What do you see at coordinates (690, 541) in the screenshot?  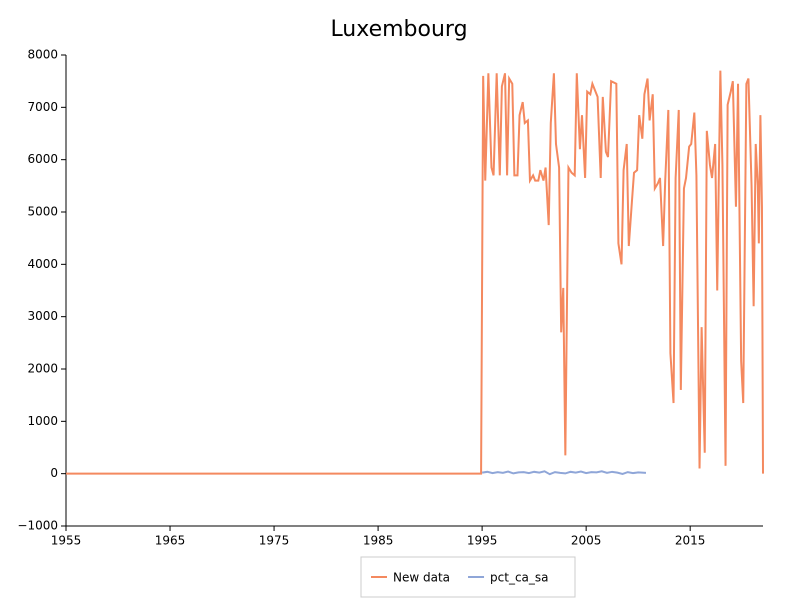 I see `x-tick-label: 2015` at bounding box center [690, 541].